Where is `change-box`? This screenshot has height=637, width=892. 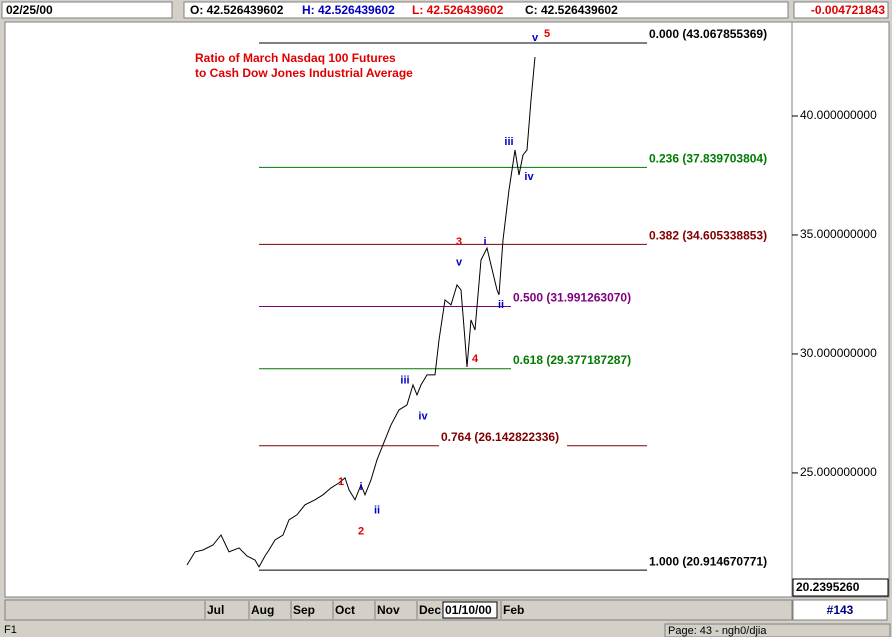 change-box is located at coordinates (841, 10).